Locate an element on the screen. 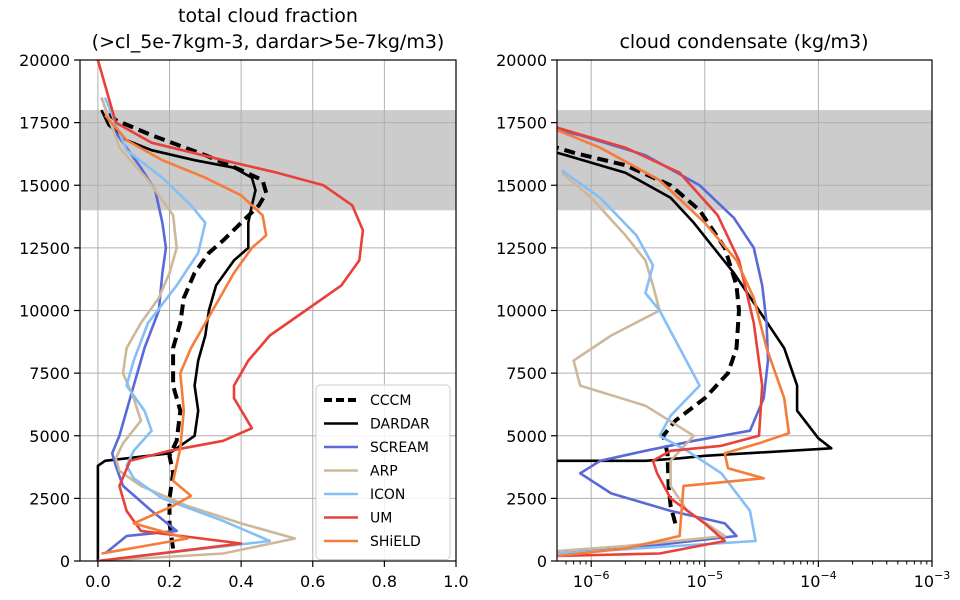 The height and width of the screenshot is (600, 960). chart-title-line2: (>cl_5e-7kgm-3, dardar>5e-7kg/m3) is located at coordinates (268, 42).